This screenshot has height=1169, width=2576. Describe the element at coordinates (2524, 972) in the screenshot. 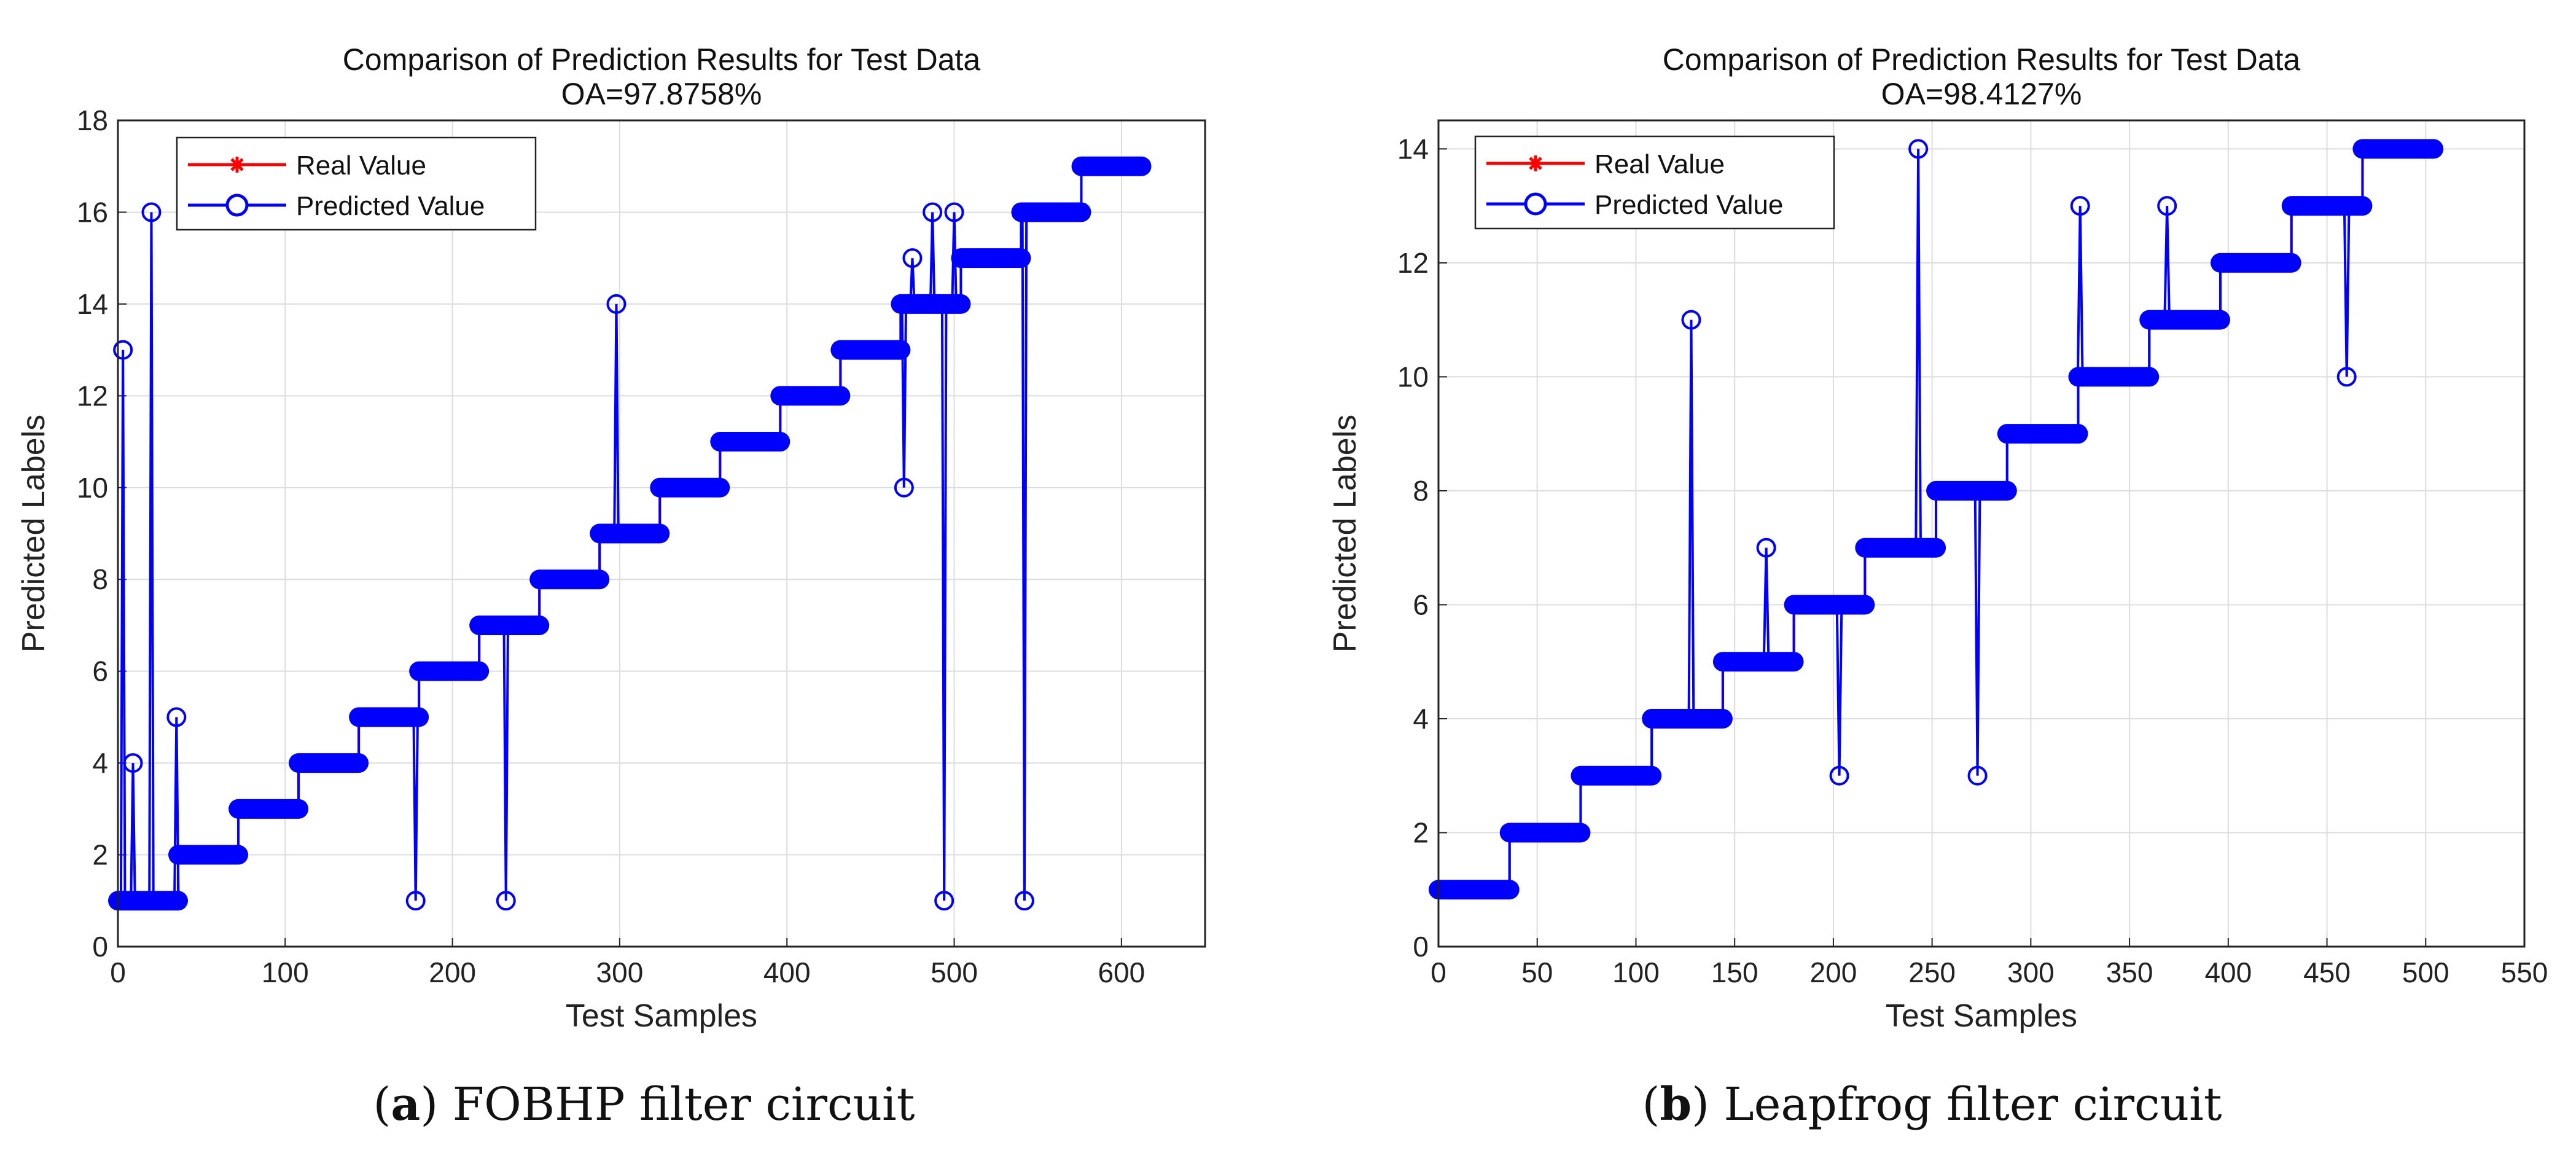

I see `x-tick-label: 550` at that location.